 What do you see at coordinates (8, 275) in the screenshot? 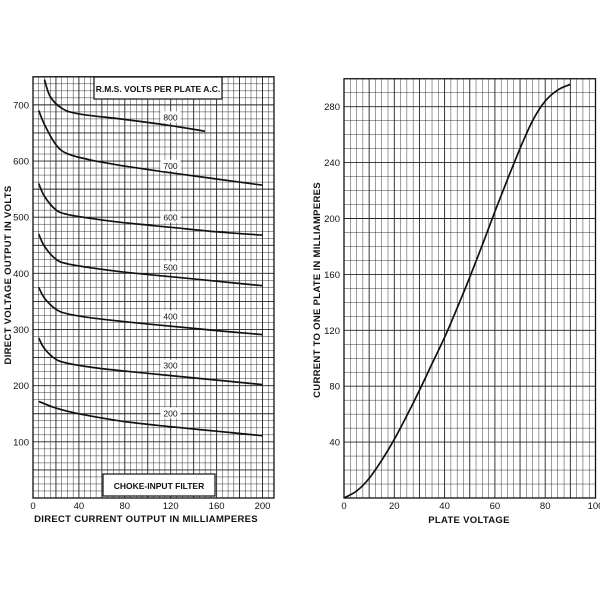
I see `left-y-axis-label: DIRECT VOLTAGE OUTPUT IN VOLTS` at bounding box center [8, 275].